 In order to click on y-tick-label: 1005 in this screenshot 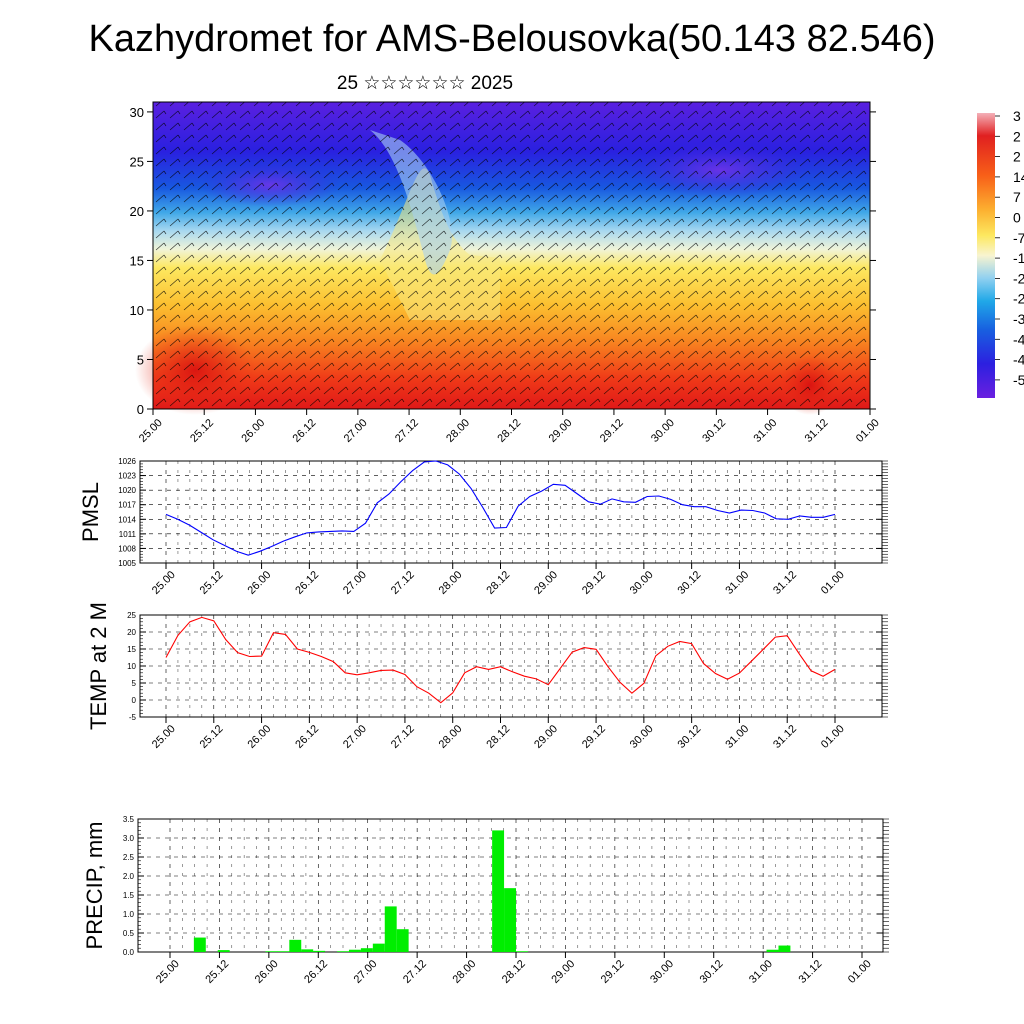, I will do `click(127, 563)`.